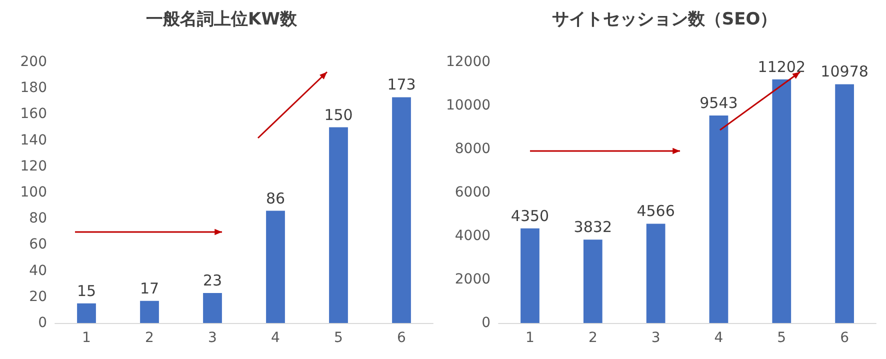  What do you see at coordinates (472, 149) in the screenshot?
I see `y-tick-label: 8000` at bounding box center [472, 149].